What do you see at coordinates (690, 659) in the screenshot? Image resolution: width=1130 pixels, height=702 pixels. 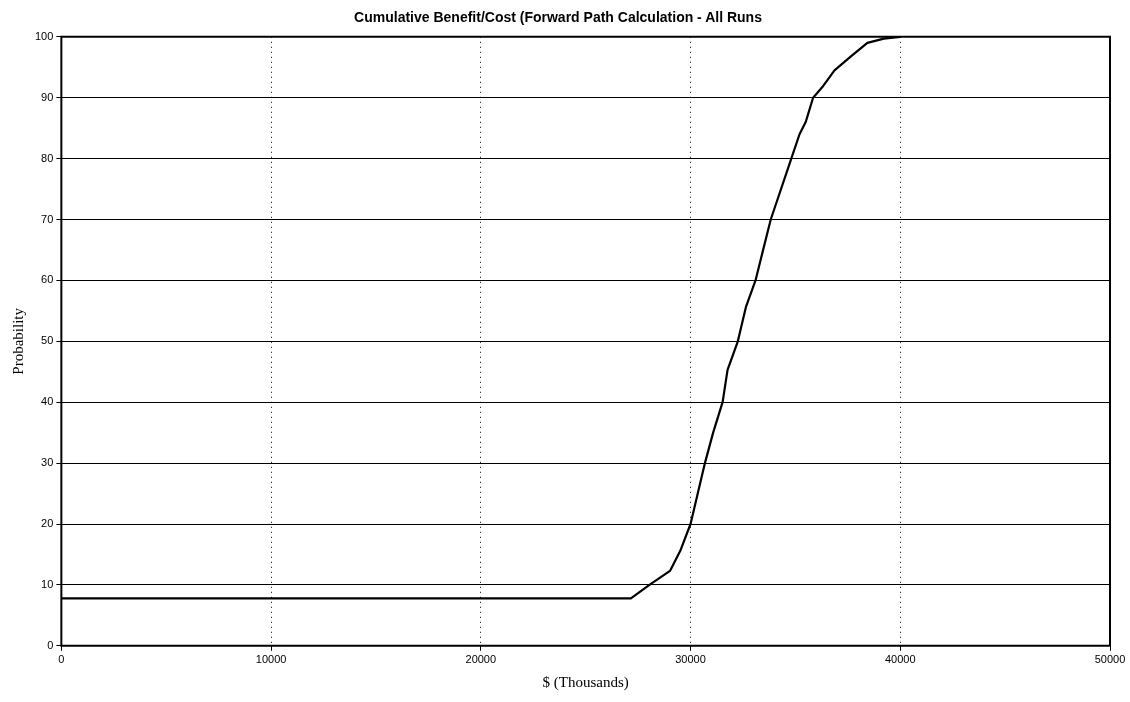 I see `x-tick-label: 30000` at bounding box center [690, 659].